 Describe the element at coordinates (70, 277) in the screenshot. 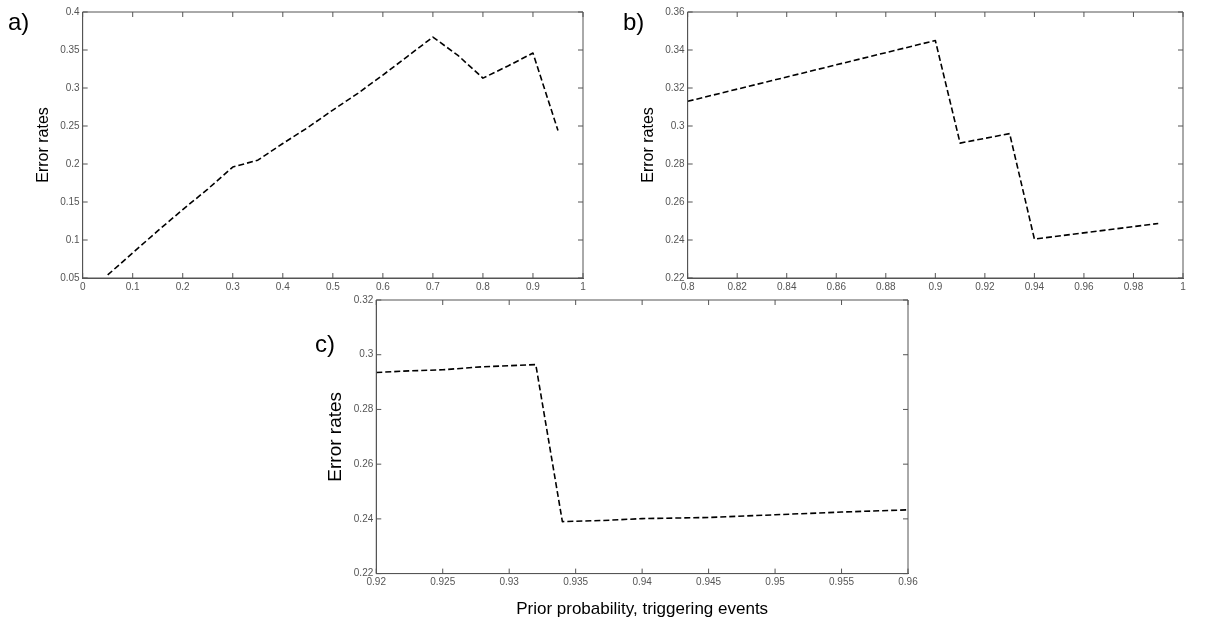

I see `y-tick-label: 0.05` at that location.